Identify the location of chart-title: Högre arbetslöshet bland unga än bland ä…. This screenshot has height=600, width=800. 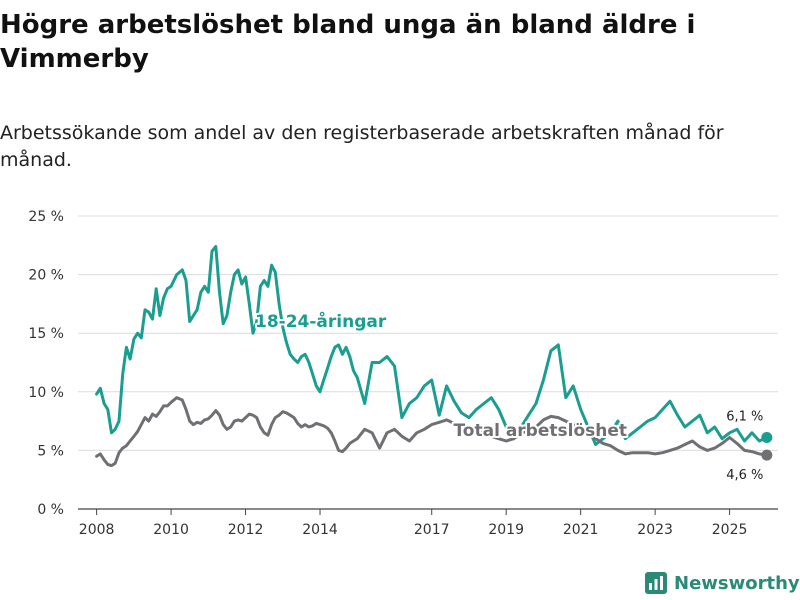
(348, 42).